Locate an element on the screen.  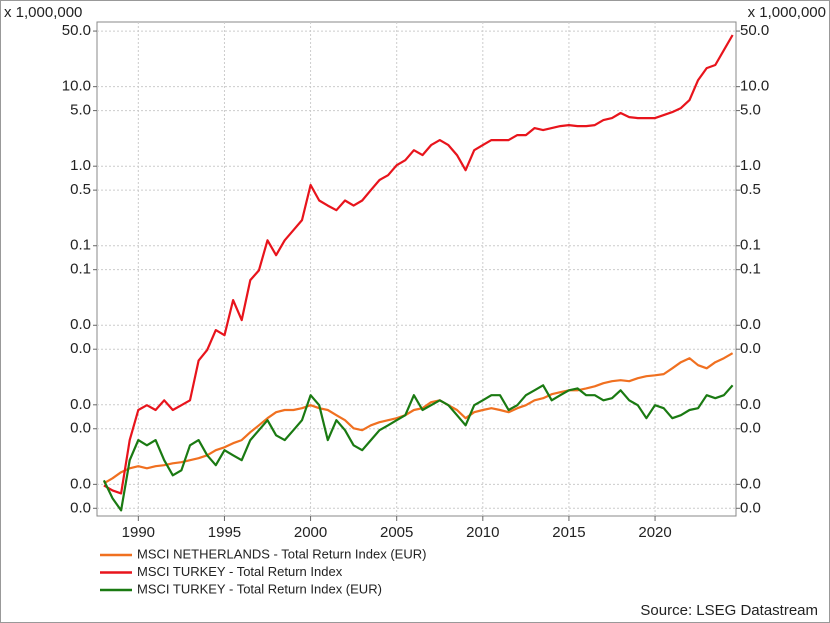
y-tick-label: 5.0 is located at coordinates (80, 110).